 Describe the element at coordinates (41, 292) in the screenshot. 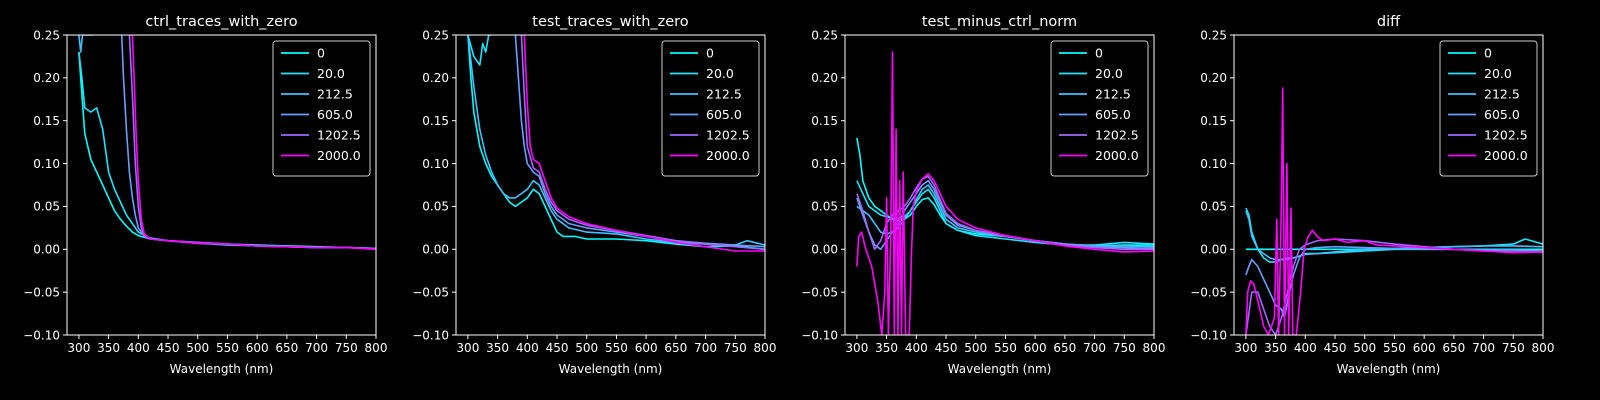

I see `y-tick-label: −0.05` at that location.